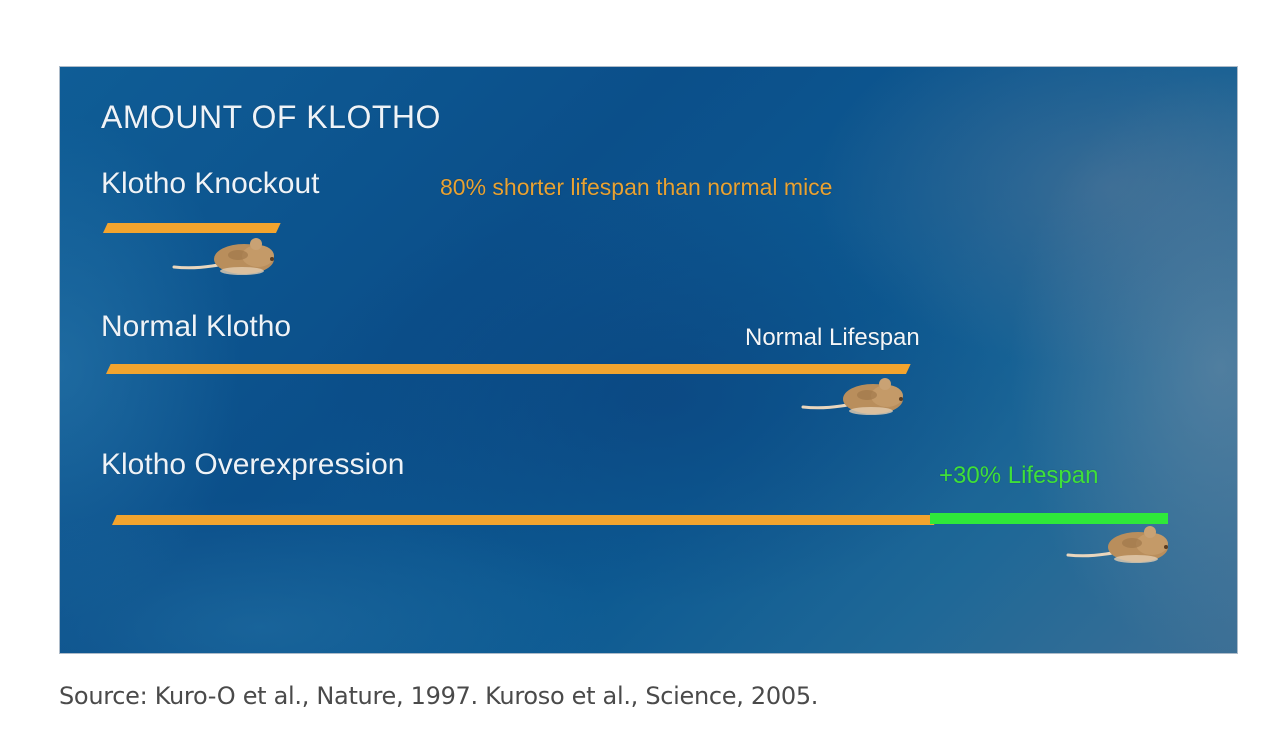 The image size is (1280, 752). Describe the element at coordinates (636, 187) in the screenshot. I see `knockout-note: 80% shorter lifespan than normal mice` at that location.